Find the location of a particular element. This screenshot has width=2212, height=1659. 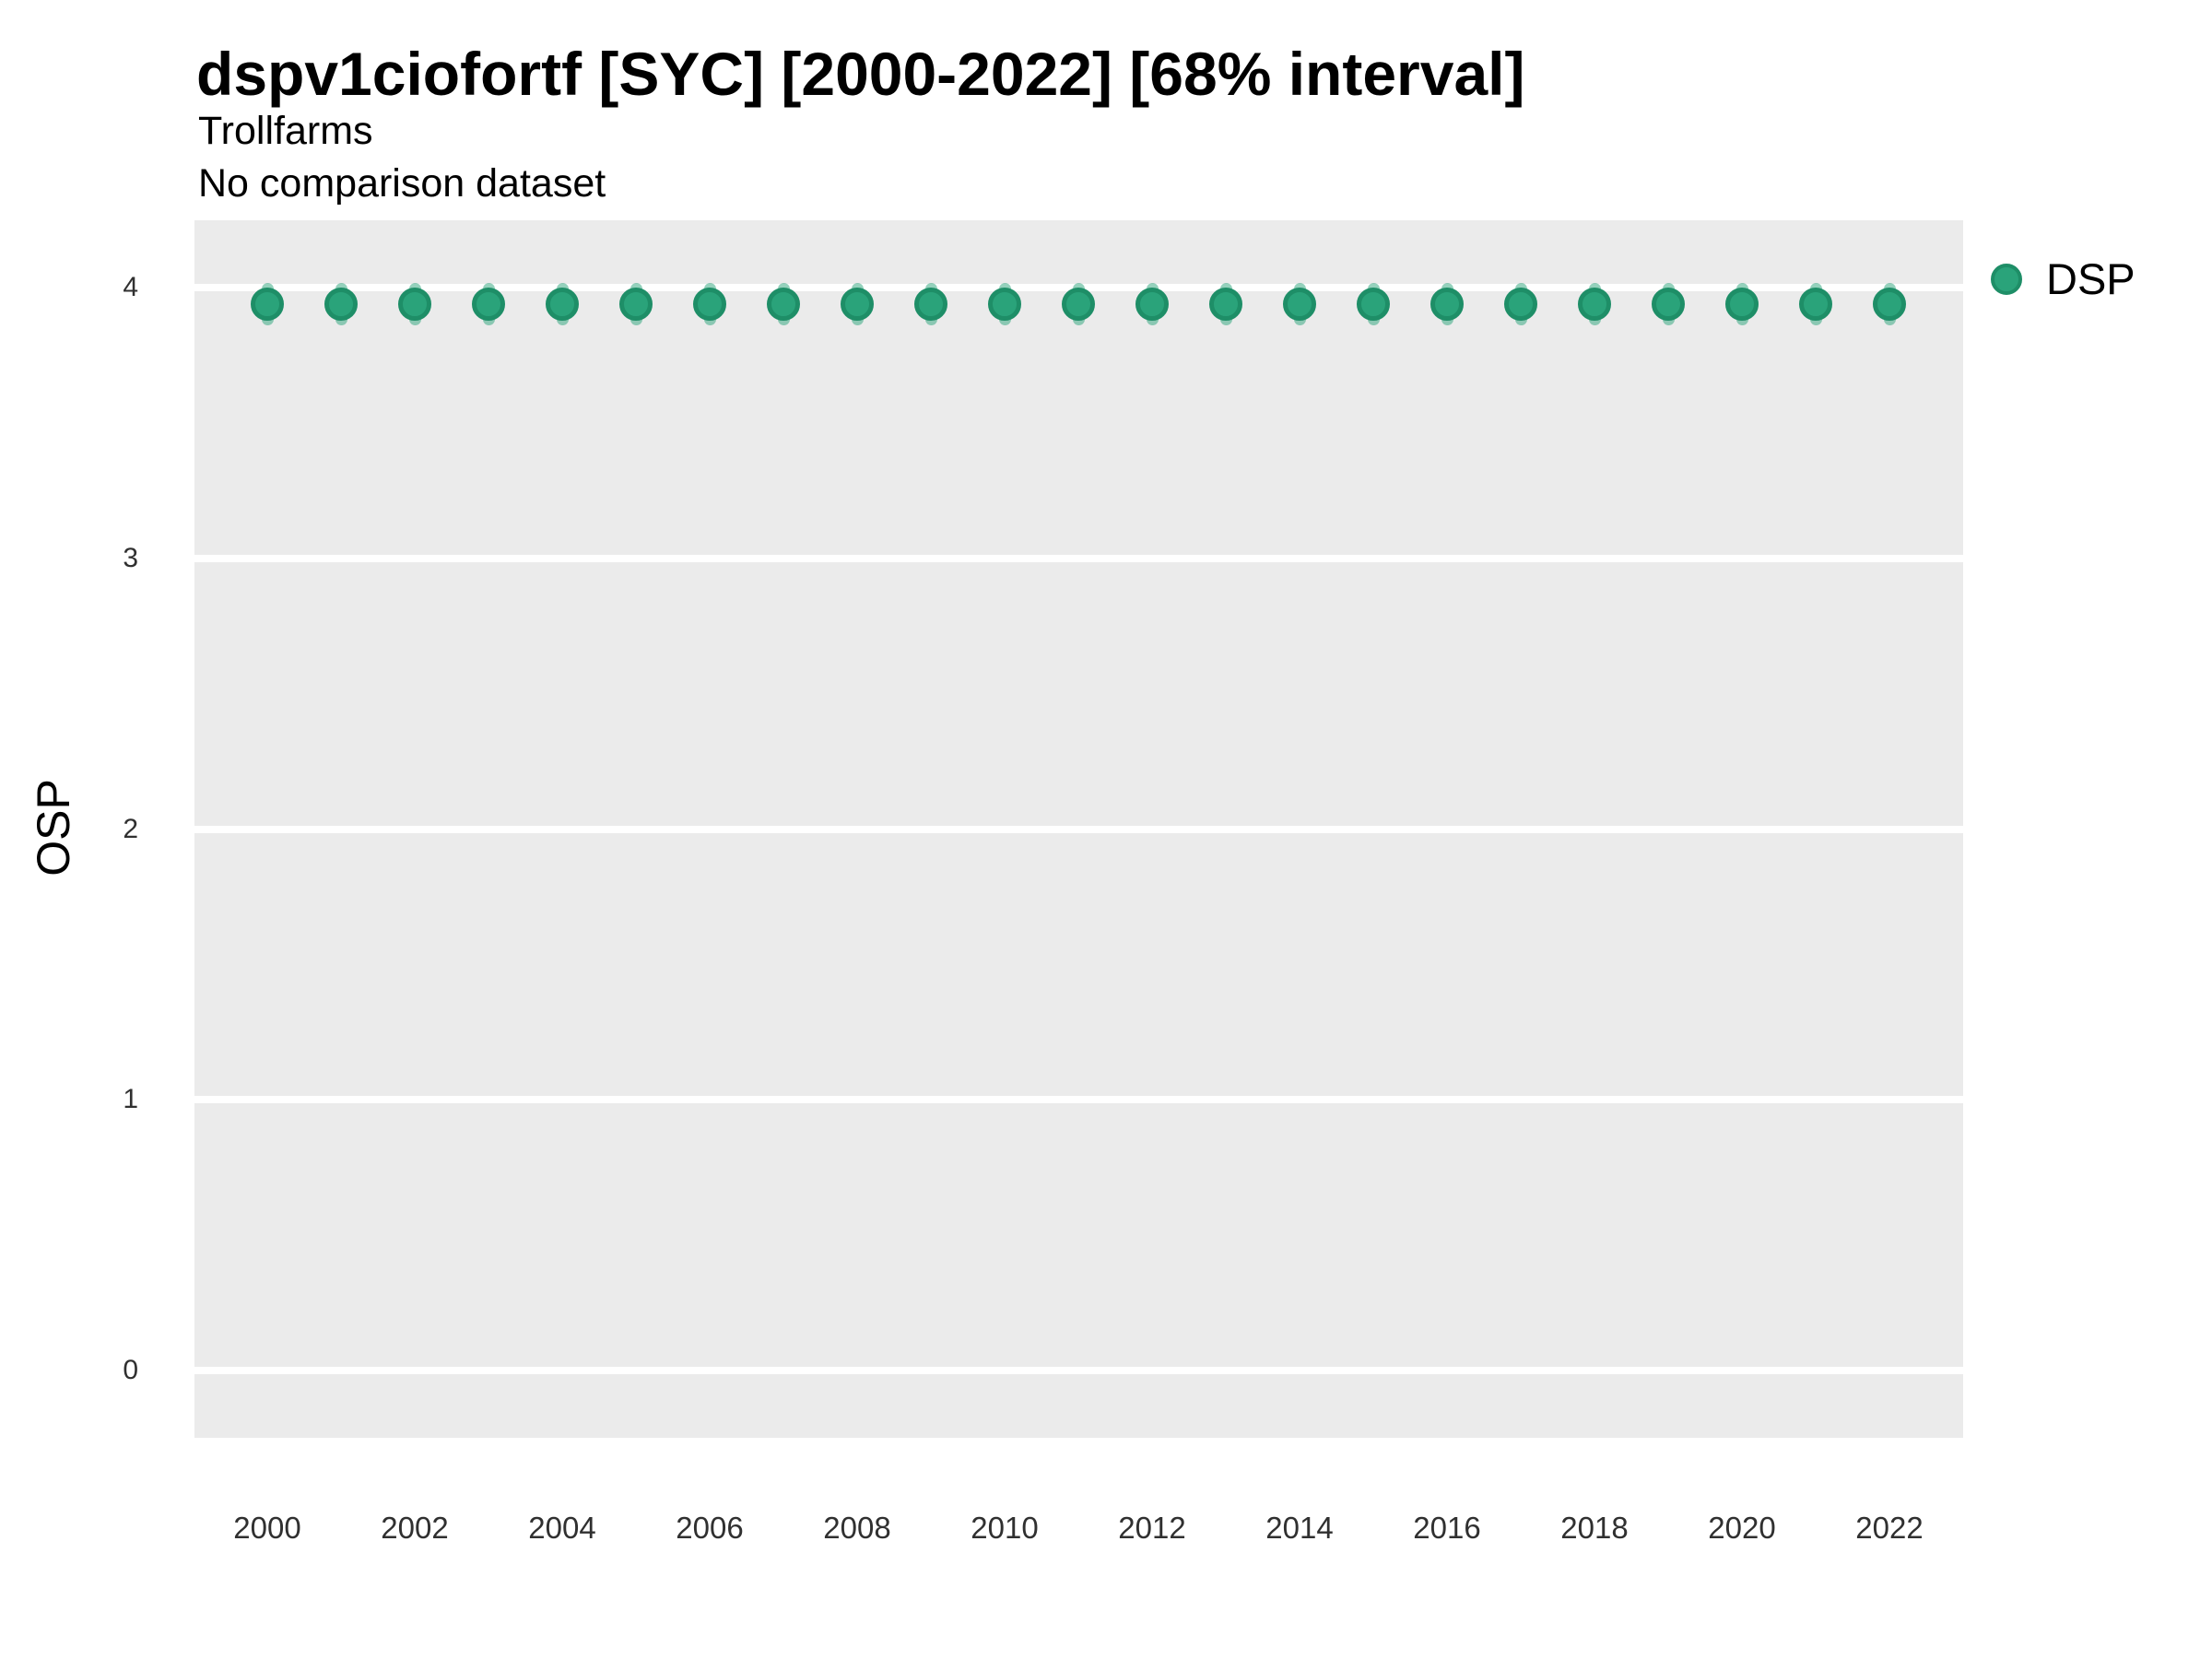

y-axis-tick-label: 0 is located at coordinates (130, 1369).